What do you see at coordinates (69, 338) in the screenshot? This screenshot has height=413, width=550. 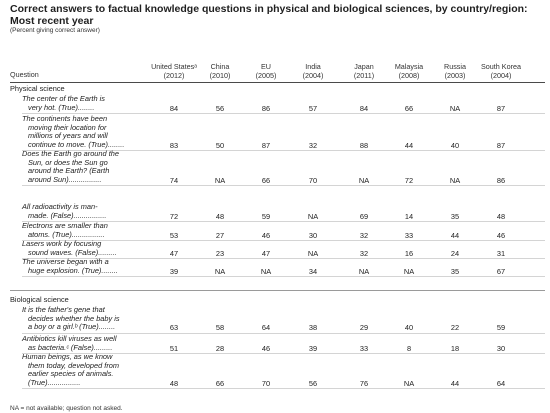 I see `question-line: Antibiotics kill viruses as well` at bounding box center [69, 338].